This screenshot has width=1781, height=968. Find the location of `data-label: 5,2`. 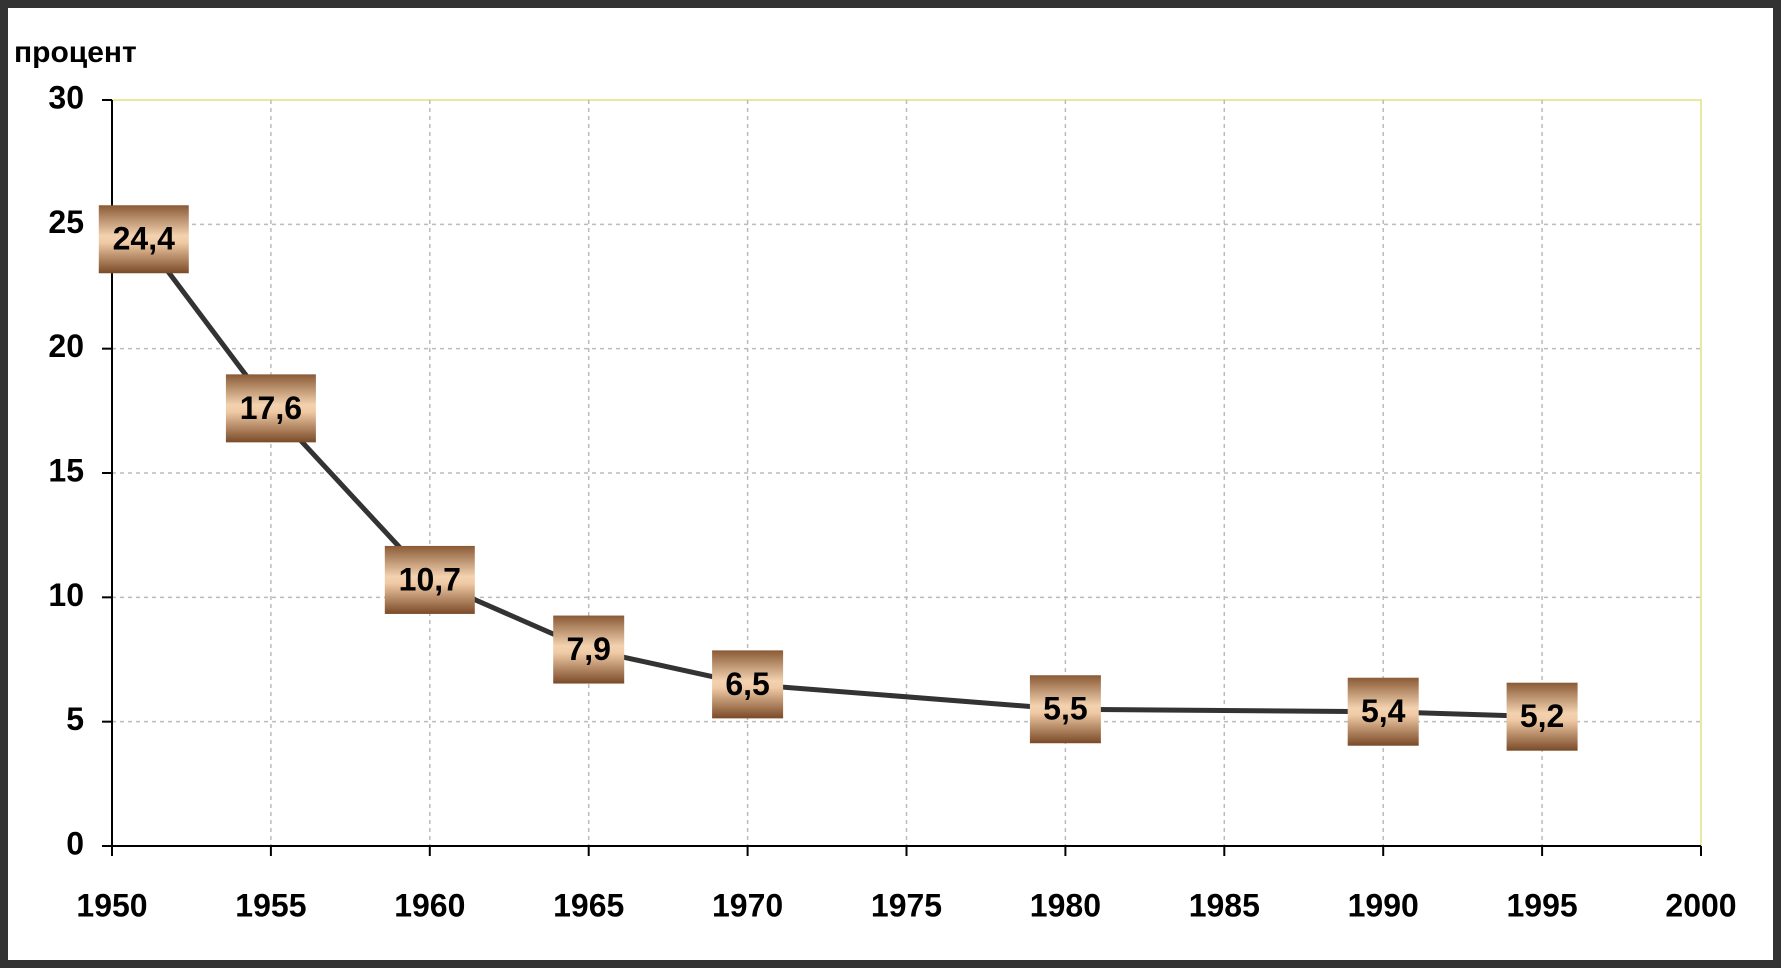

data-label: 5,2 is located at coordinates (1542, 716).